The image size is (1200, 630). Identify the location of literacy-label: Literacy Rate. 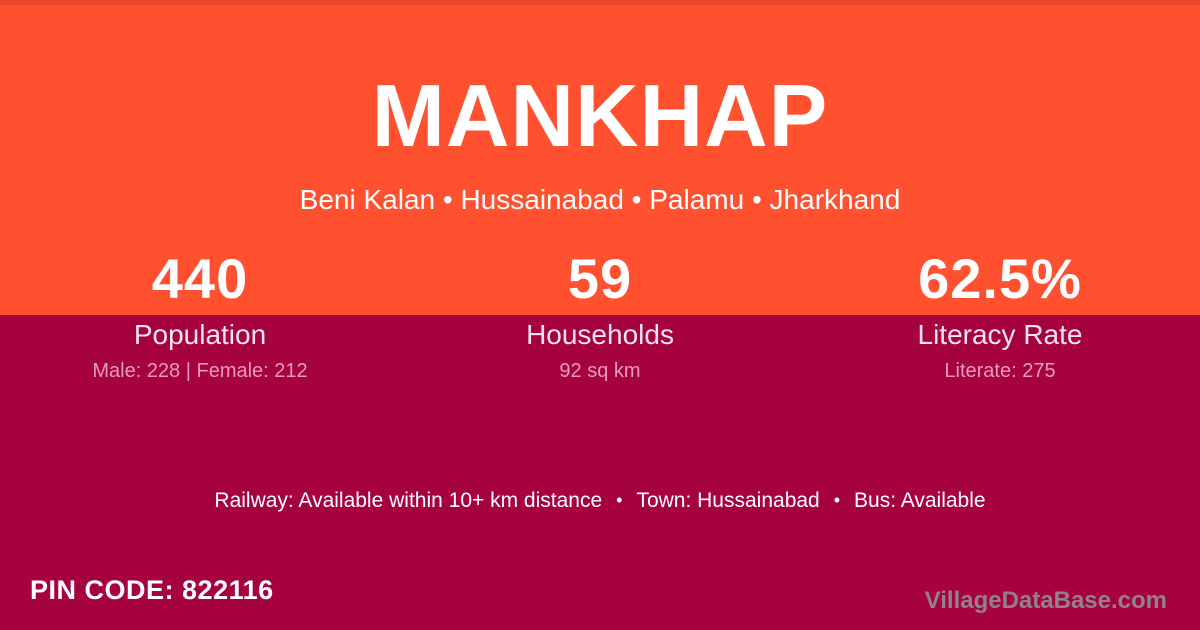
(1000, 334).